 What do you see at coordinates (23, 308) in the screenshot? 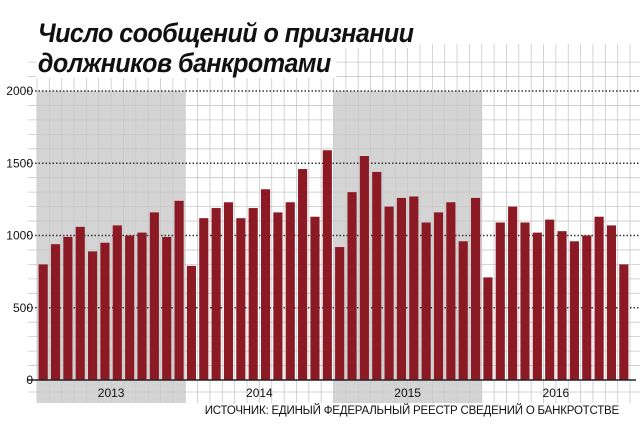
I see `y-tick-label: 500` at bounding box center [23, 308].